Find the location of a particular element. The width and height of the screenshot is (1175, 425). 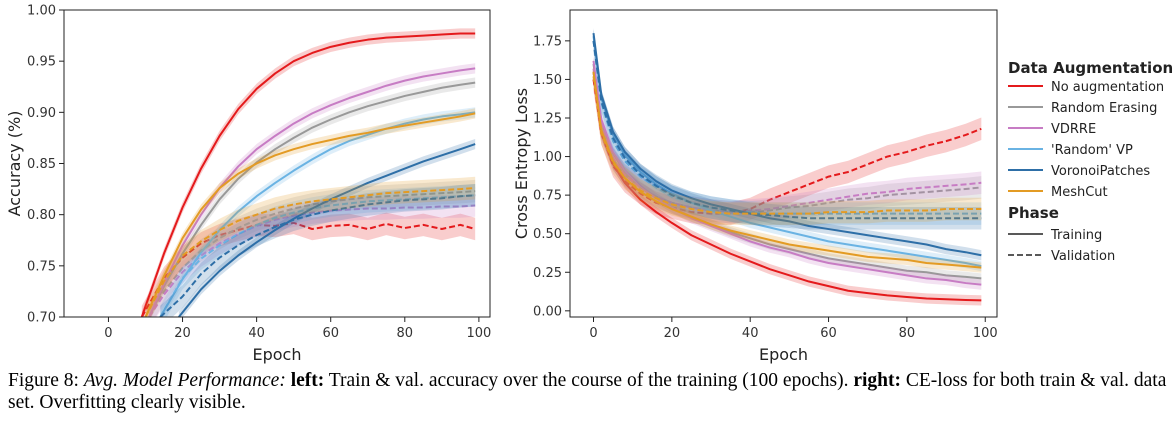

accuracy-band-meshcut-validation is located at coordinates (310, 246).